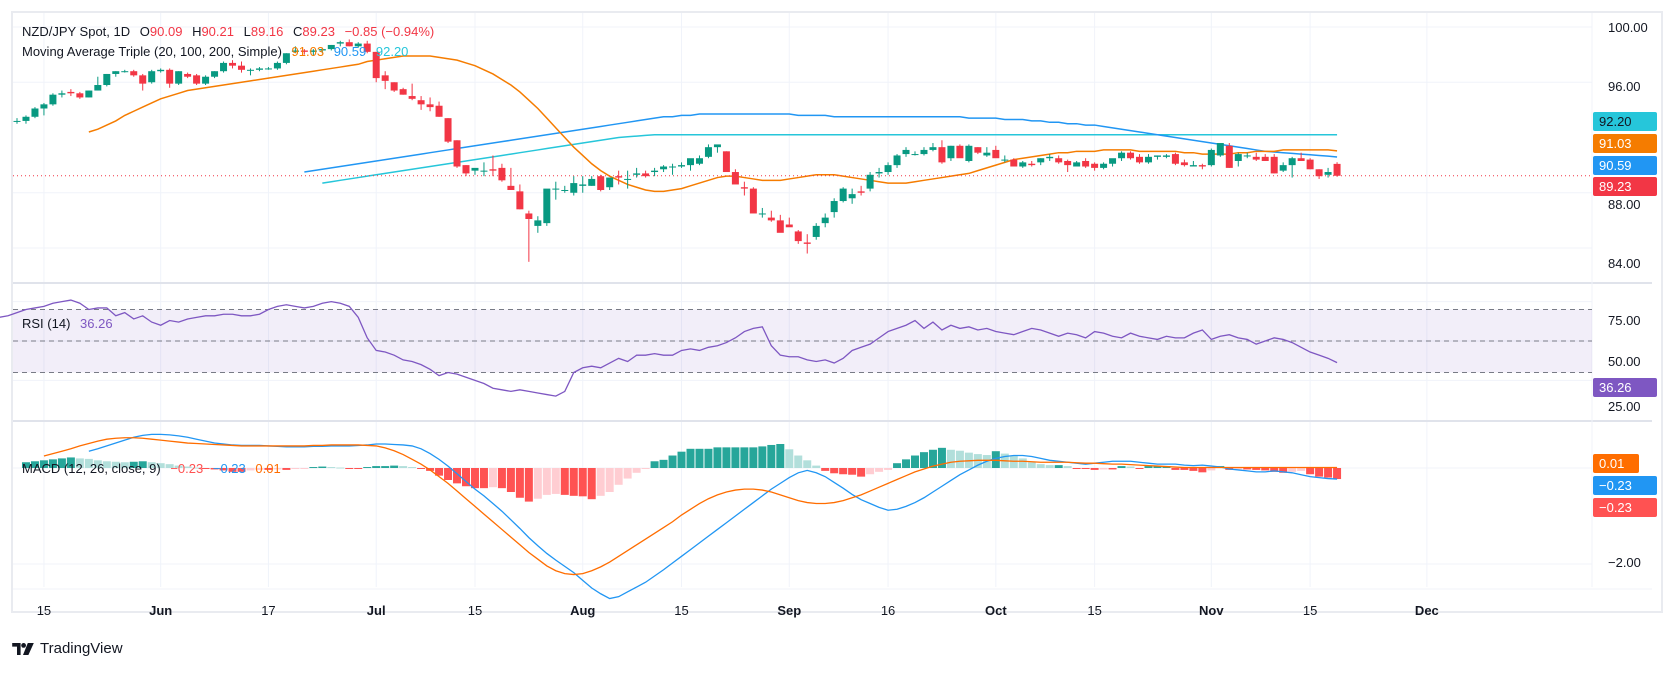 This screenshot has height=674, width=1674. What do you see at coordinates (392, 51) in the screenshot?
I see `ma200-value: 92.20` at bounding box center [392, 51].